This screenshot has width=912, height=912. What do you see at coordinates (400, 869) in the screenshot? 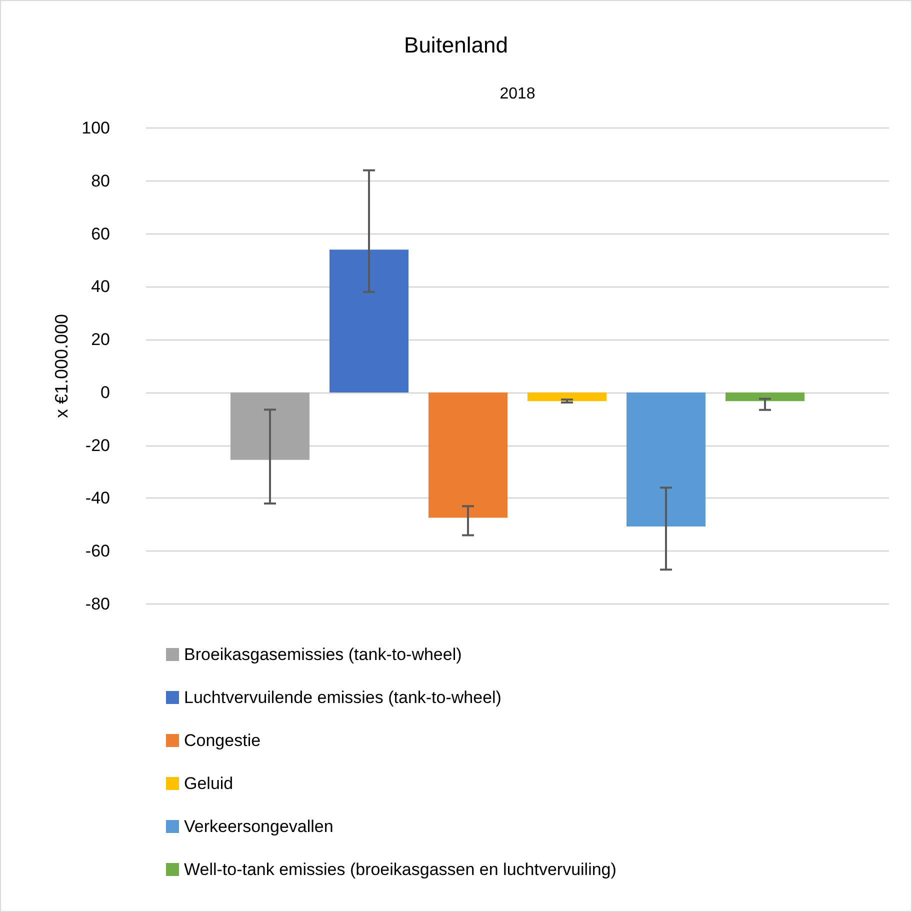
I see `legend-label: Well-to-tank emissies (broeikasgassen en luchtvervuiling)` at bounding box center [400, 869].